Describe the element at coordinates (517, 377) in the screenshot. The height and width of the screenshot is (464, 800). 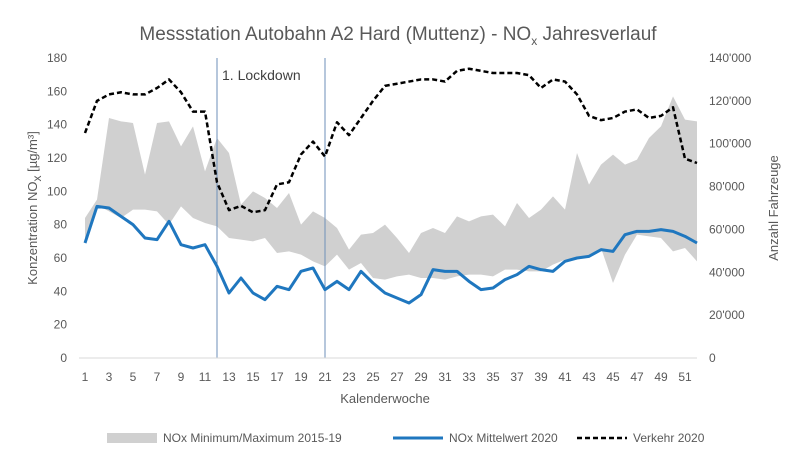
I see `x-tick-label: 37` at that location.